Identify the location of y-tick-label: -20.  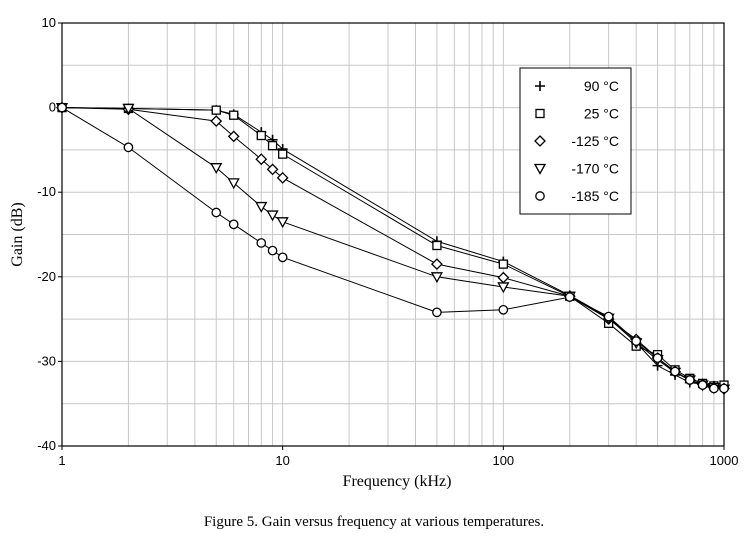
(46, 276).